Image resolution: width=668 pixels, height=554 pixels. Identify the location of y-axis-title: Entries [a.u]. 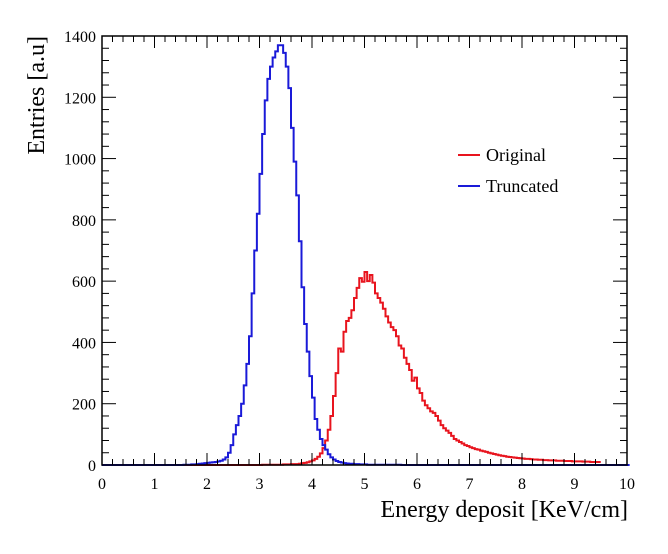
(37, 95).